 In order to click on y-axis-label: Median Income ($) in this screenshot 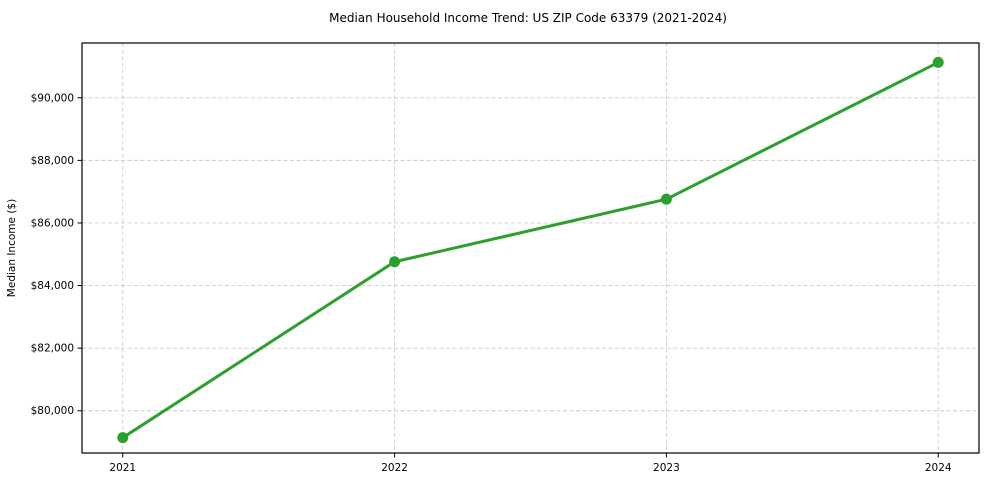, I will do `click(12, 248)`.